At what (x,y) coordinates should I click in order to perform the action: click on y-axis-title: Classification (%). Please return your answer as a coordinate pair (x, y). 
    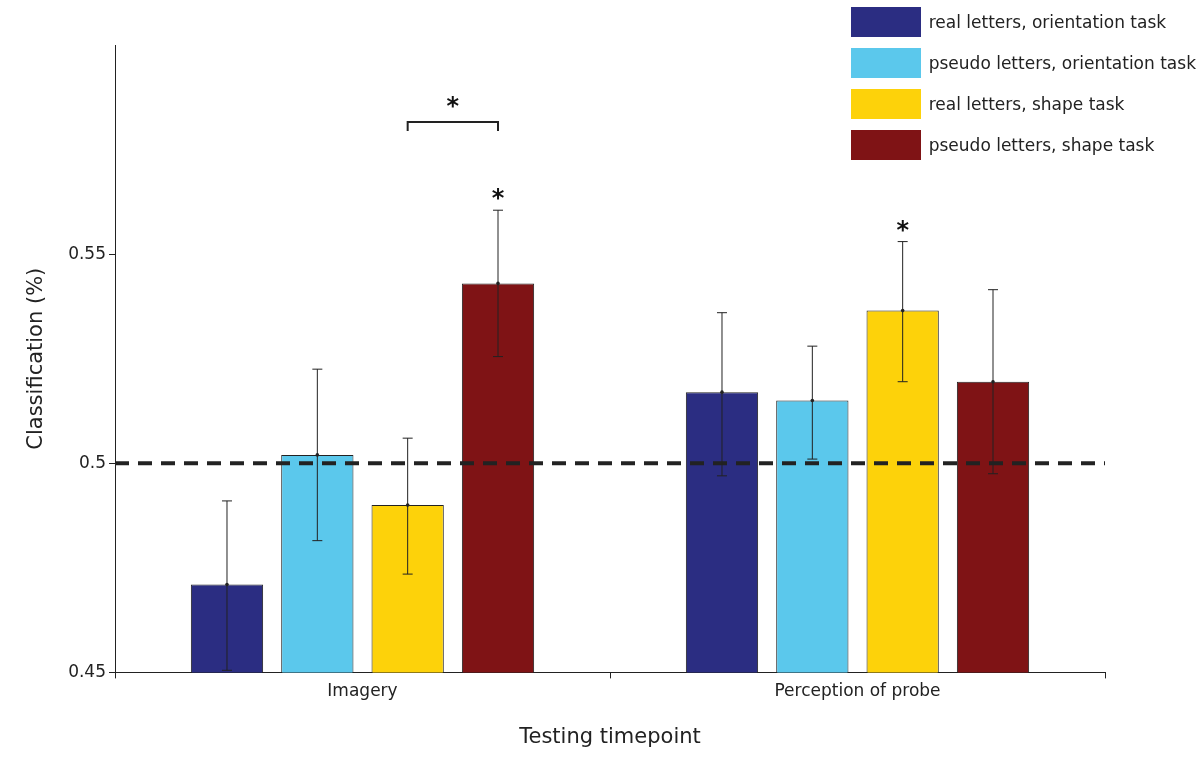
    Looking at the image, I should click on (35, 358).